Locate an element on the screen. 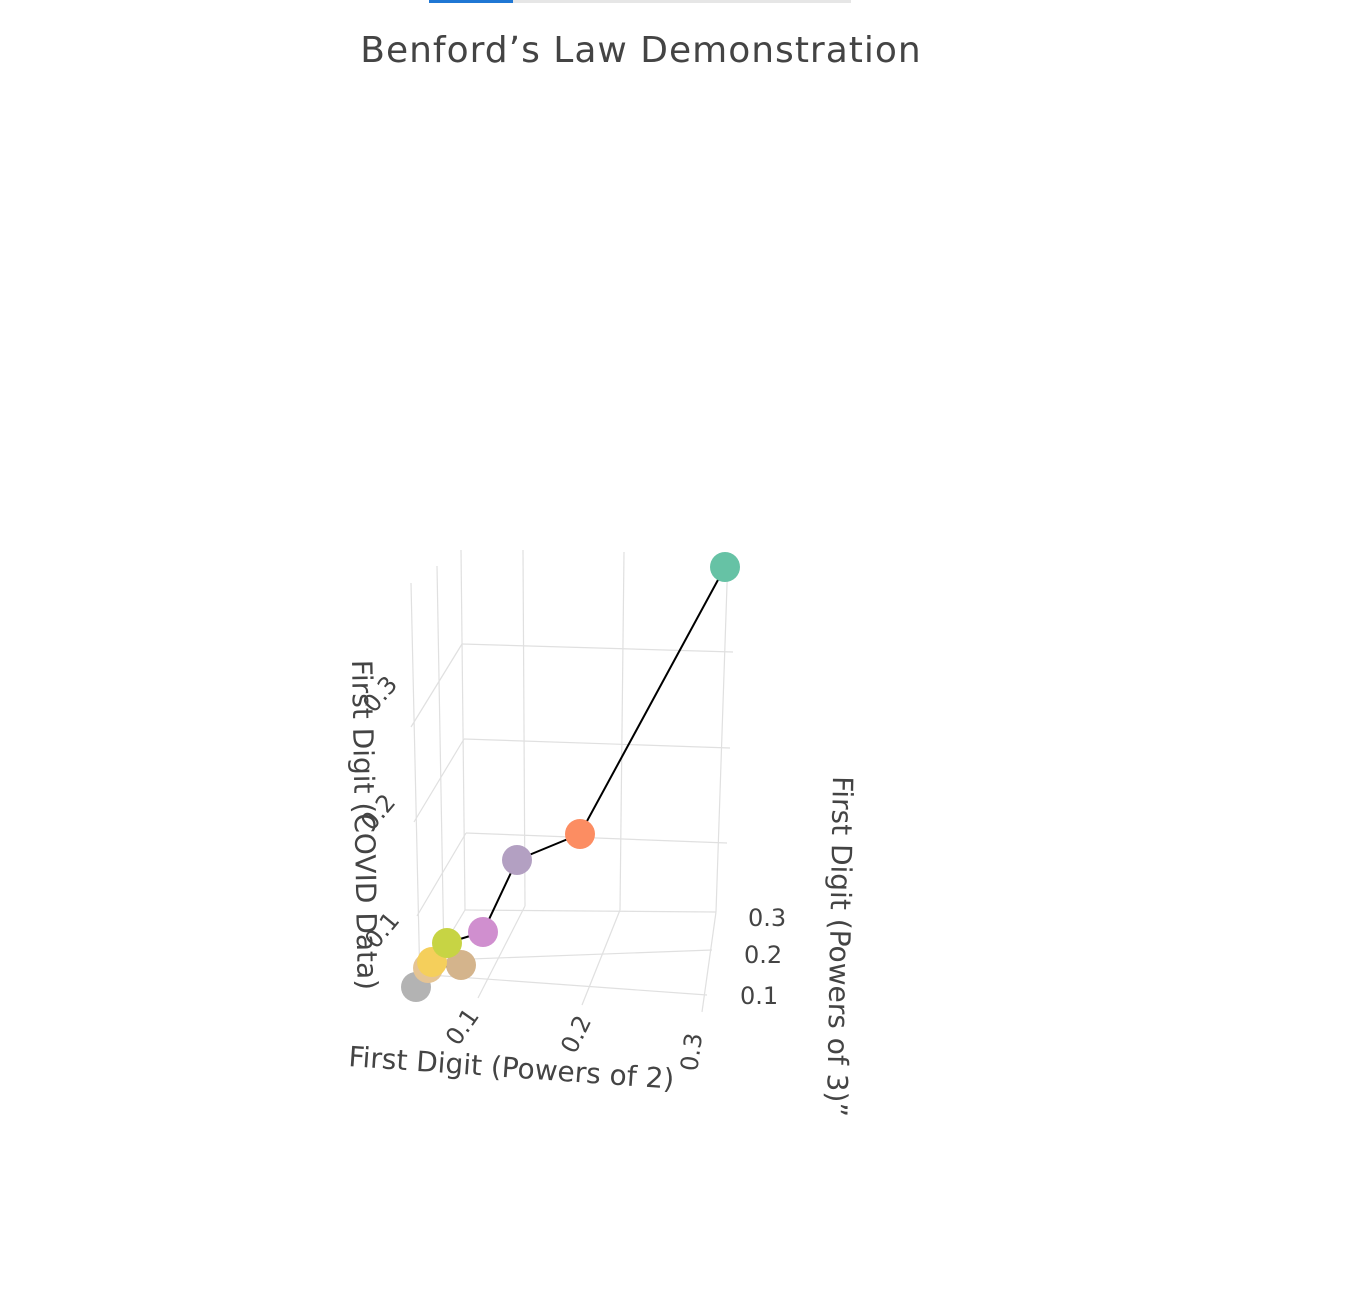  tab-active-indicator is located at coordinates (471, 1).